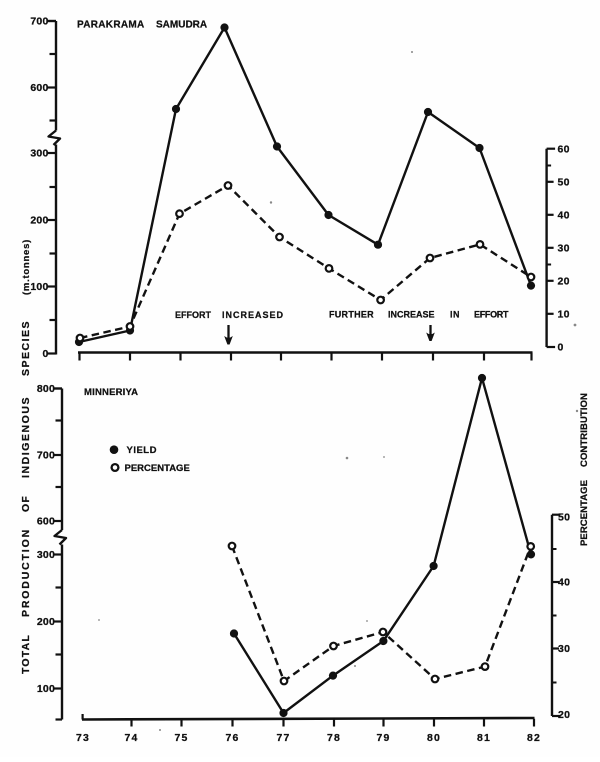  Describe the element at coordinates (26, 654) in the screenshot. I see `svg-text: TOTAL` at that location.